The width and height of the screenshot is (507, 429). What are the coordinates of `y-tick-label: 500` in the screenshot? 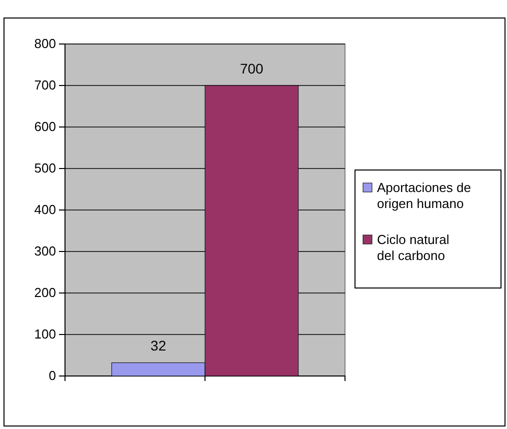 It's located at (45, 168).